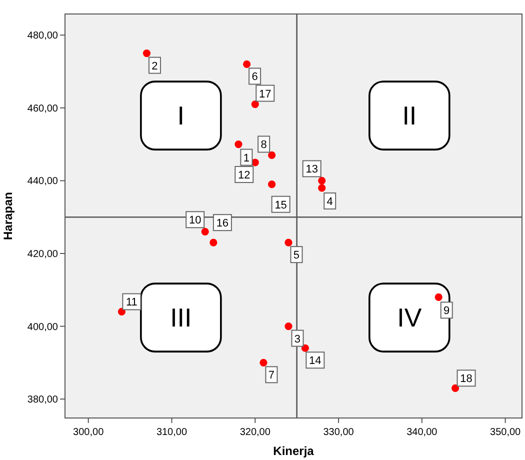  I want to click on x-tick-label: 320,00, so click(255, 432).